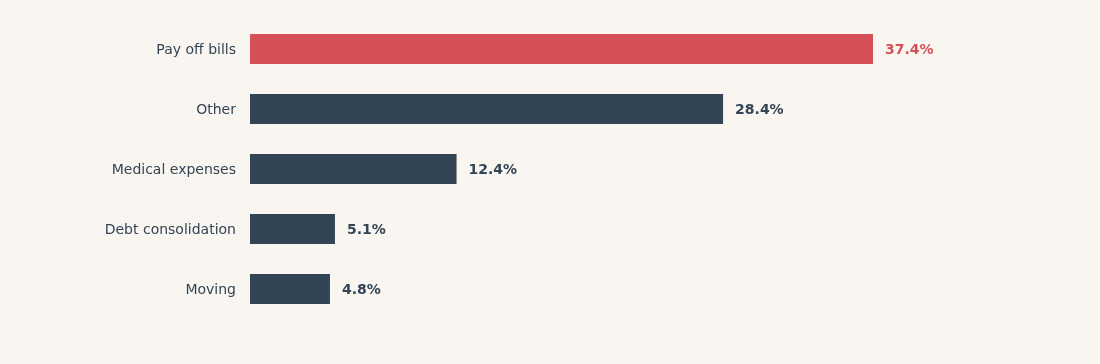 Image resolution: width=1100 pixels, height=364 pixels. I want to click on data-label: 12.4%, so click(493, 168).